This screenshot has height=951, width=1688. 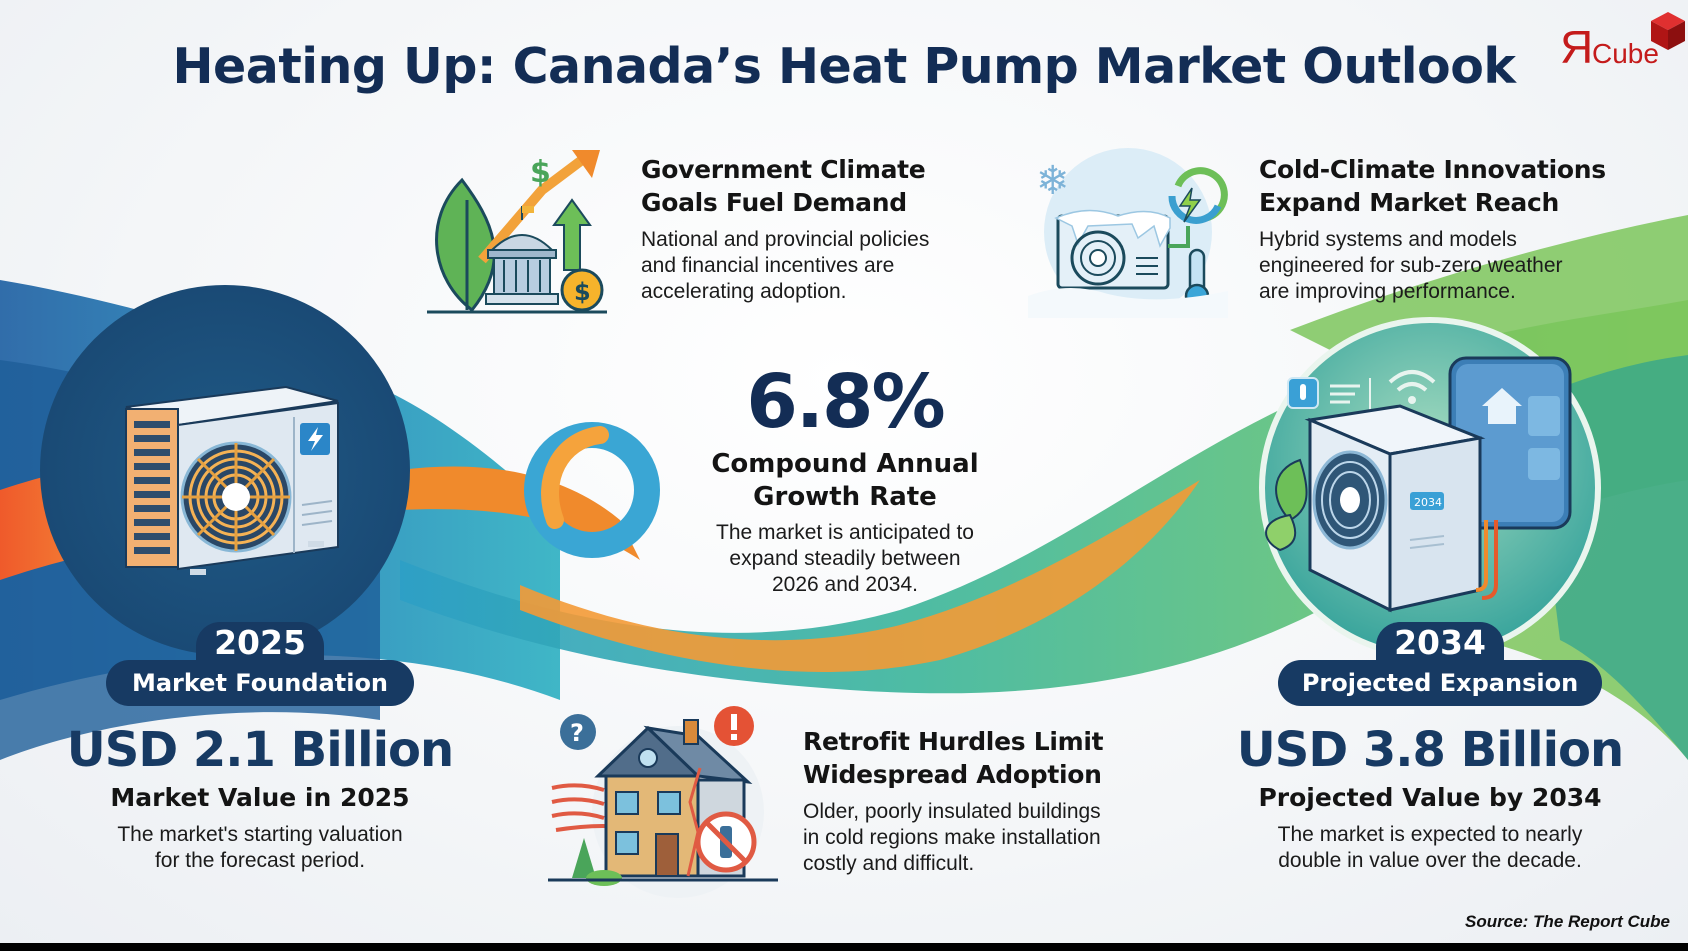 What do you see at coordinates (1428, 502) in the screenshot?
I see `svg-text: 2034` at bounding box center [1428, 502].